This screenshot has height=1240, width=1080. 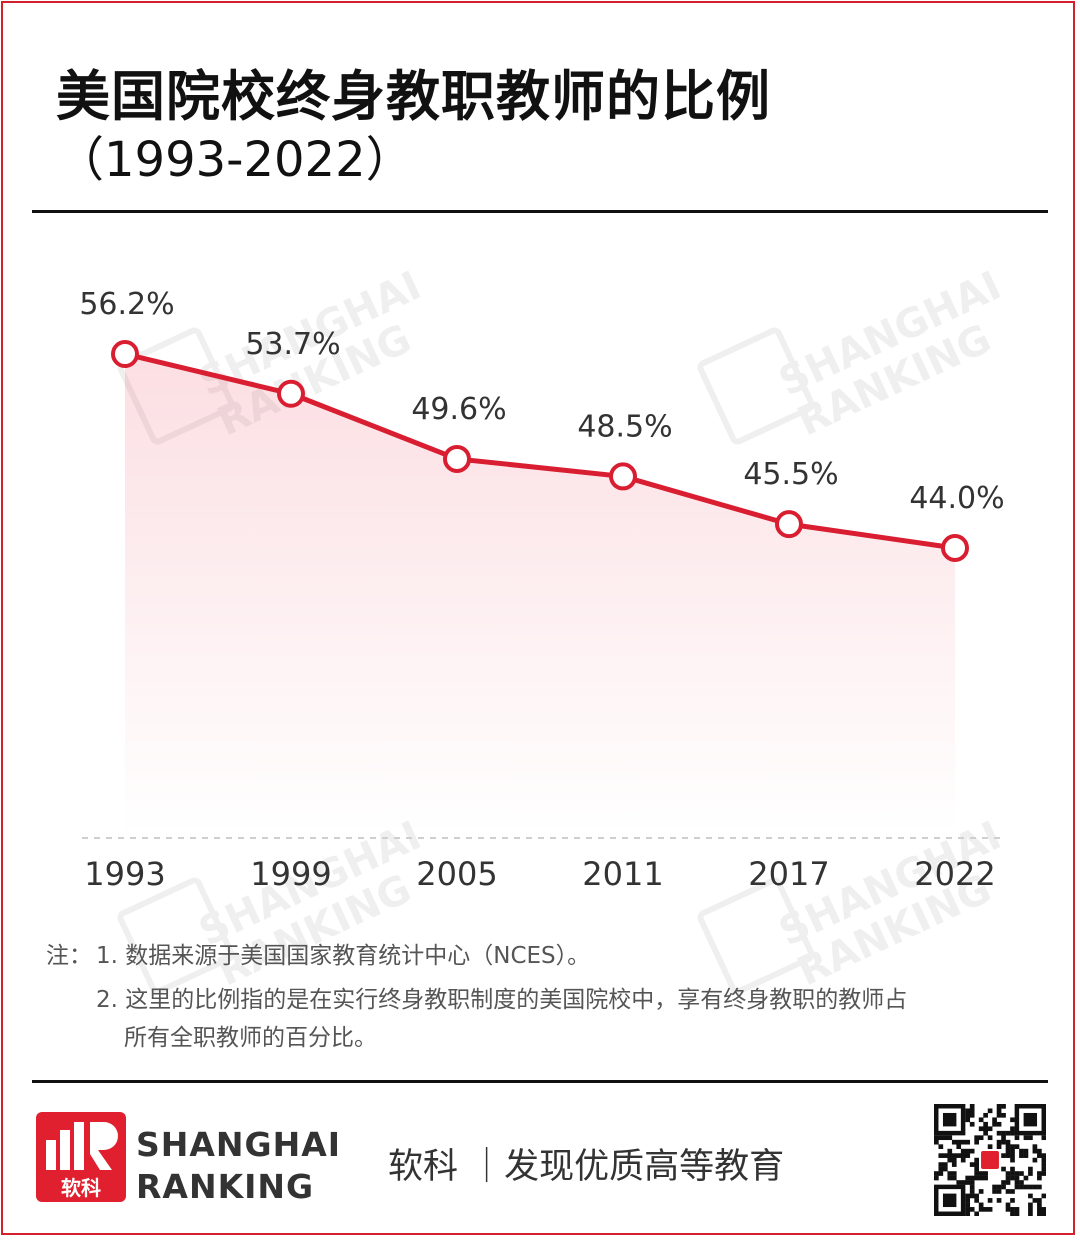 What do you see at coordinates (954, 874) in the screenshot?
I see `x-tick-label: 2022` at bounding box center [954, 874].